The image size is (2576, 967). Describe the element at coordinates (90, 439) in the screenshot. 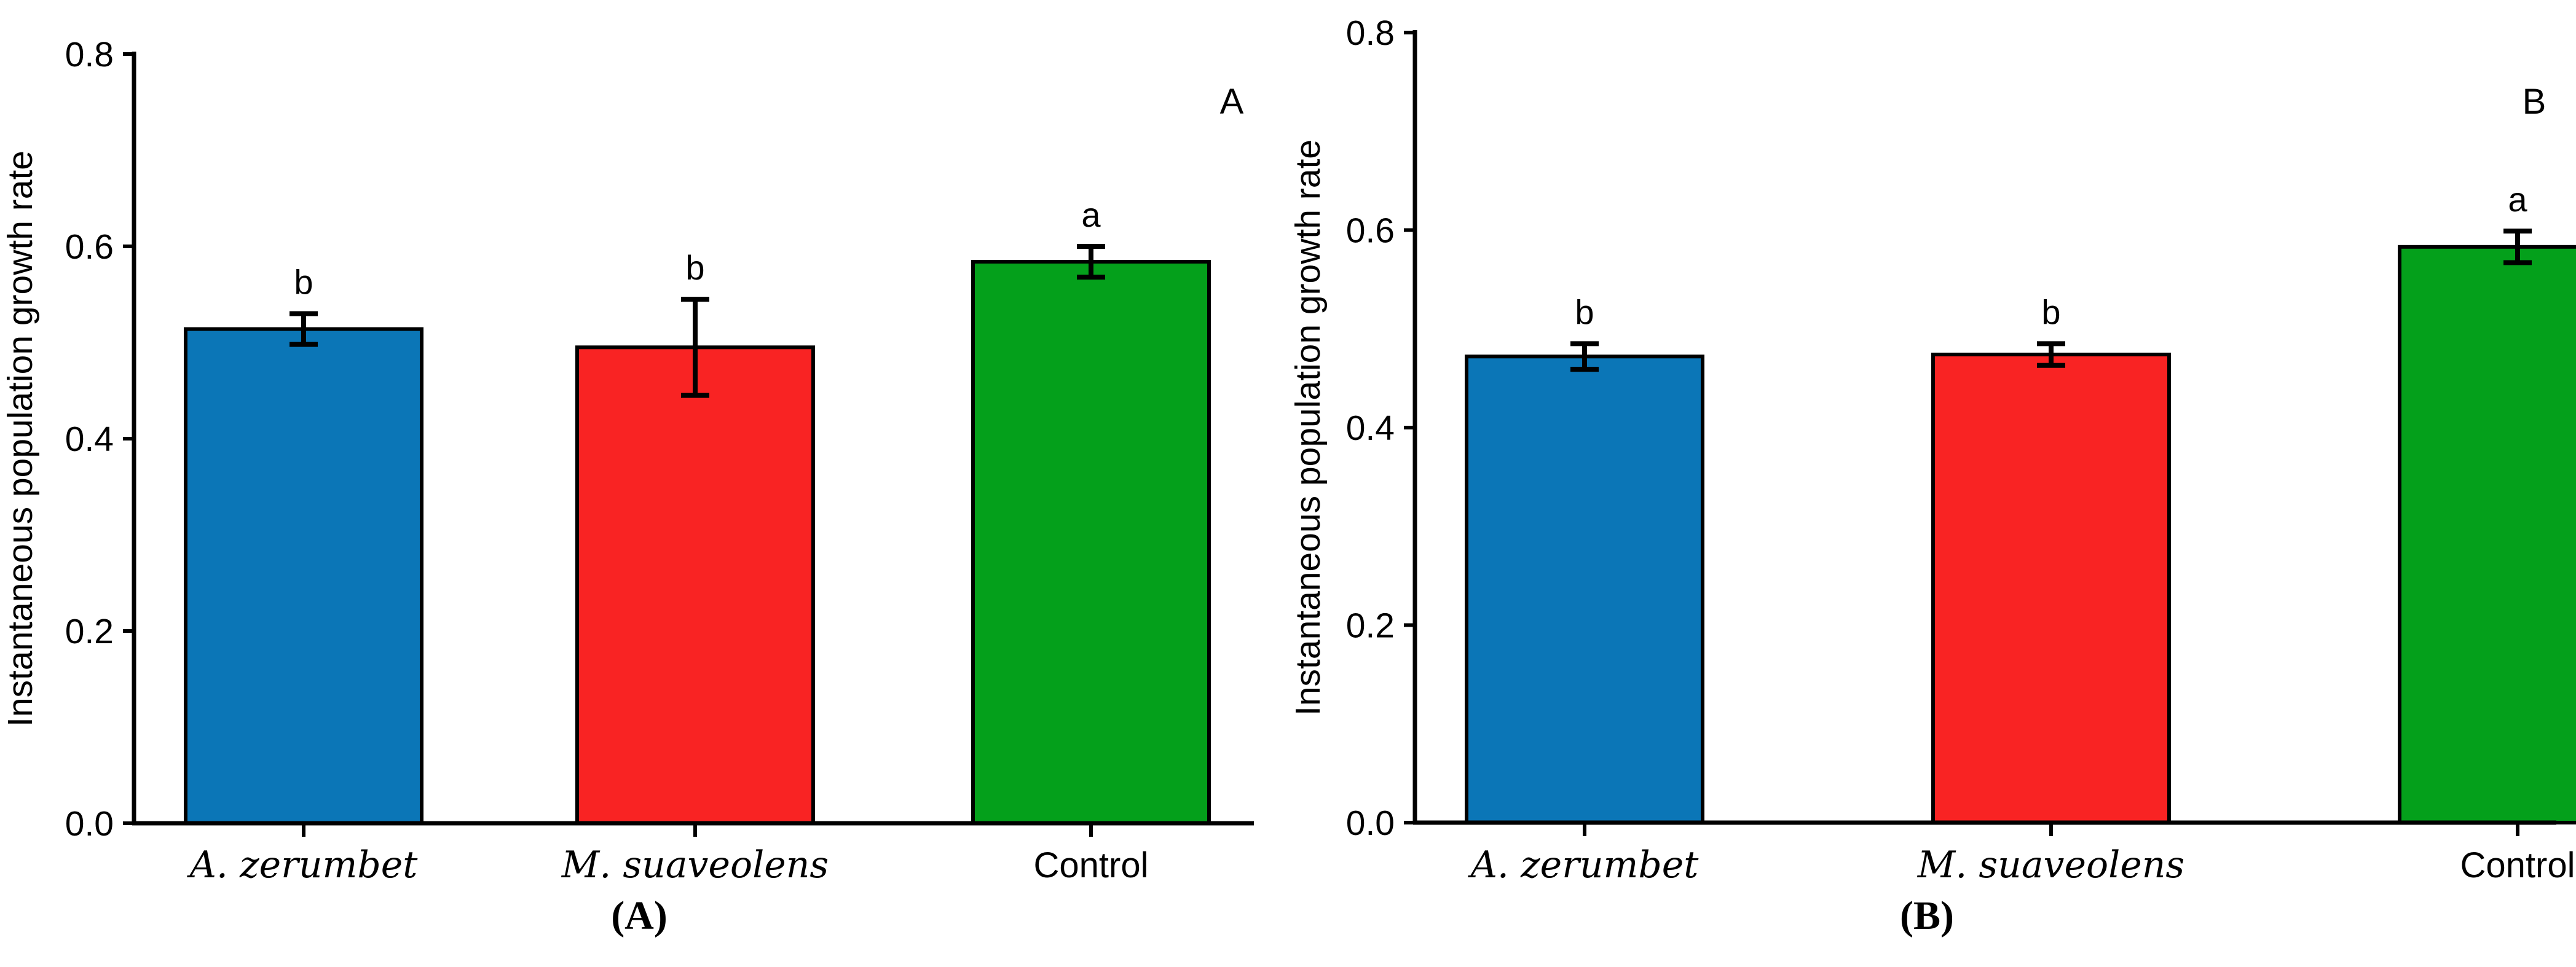

I see `y-tick-label-a-0.4: 0.4` at that location.